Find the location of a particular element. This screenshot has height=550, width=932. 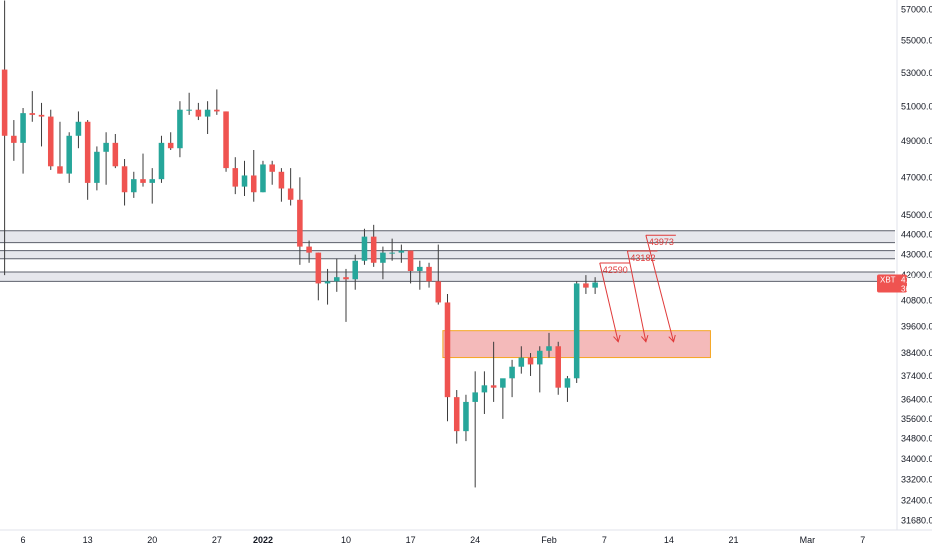

x-tick-label-8: 24 is located at coordinates (475, 540).